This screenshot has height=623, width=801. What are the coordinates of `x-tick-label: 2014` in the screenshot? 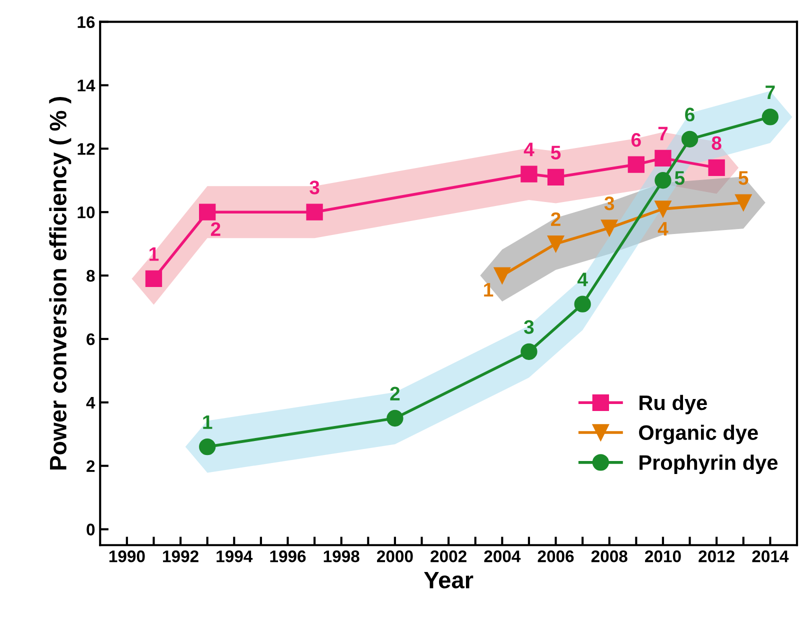 It's located at (770, 556).